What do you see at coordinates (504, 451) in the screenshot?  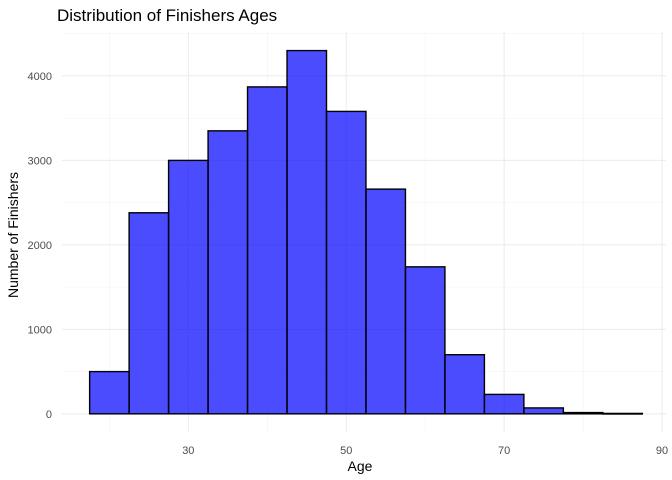 I see `x-tick-label: 70` at bounding box center [504, 451].